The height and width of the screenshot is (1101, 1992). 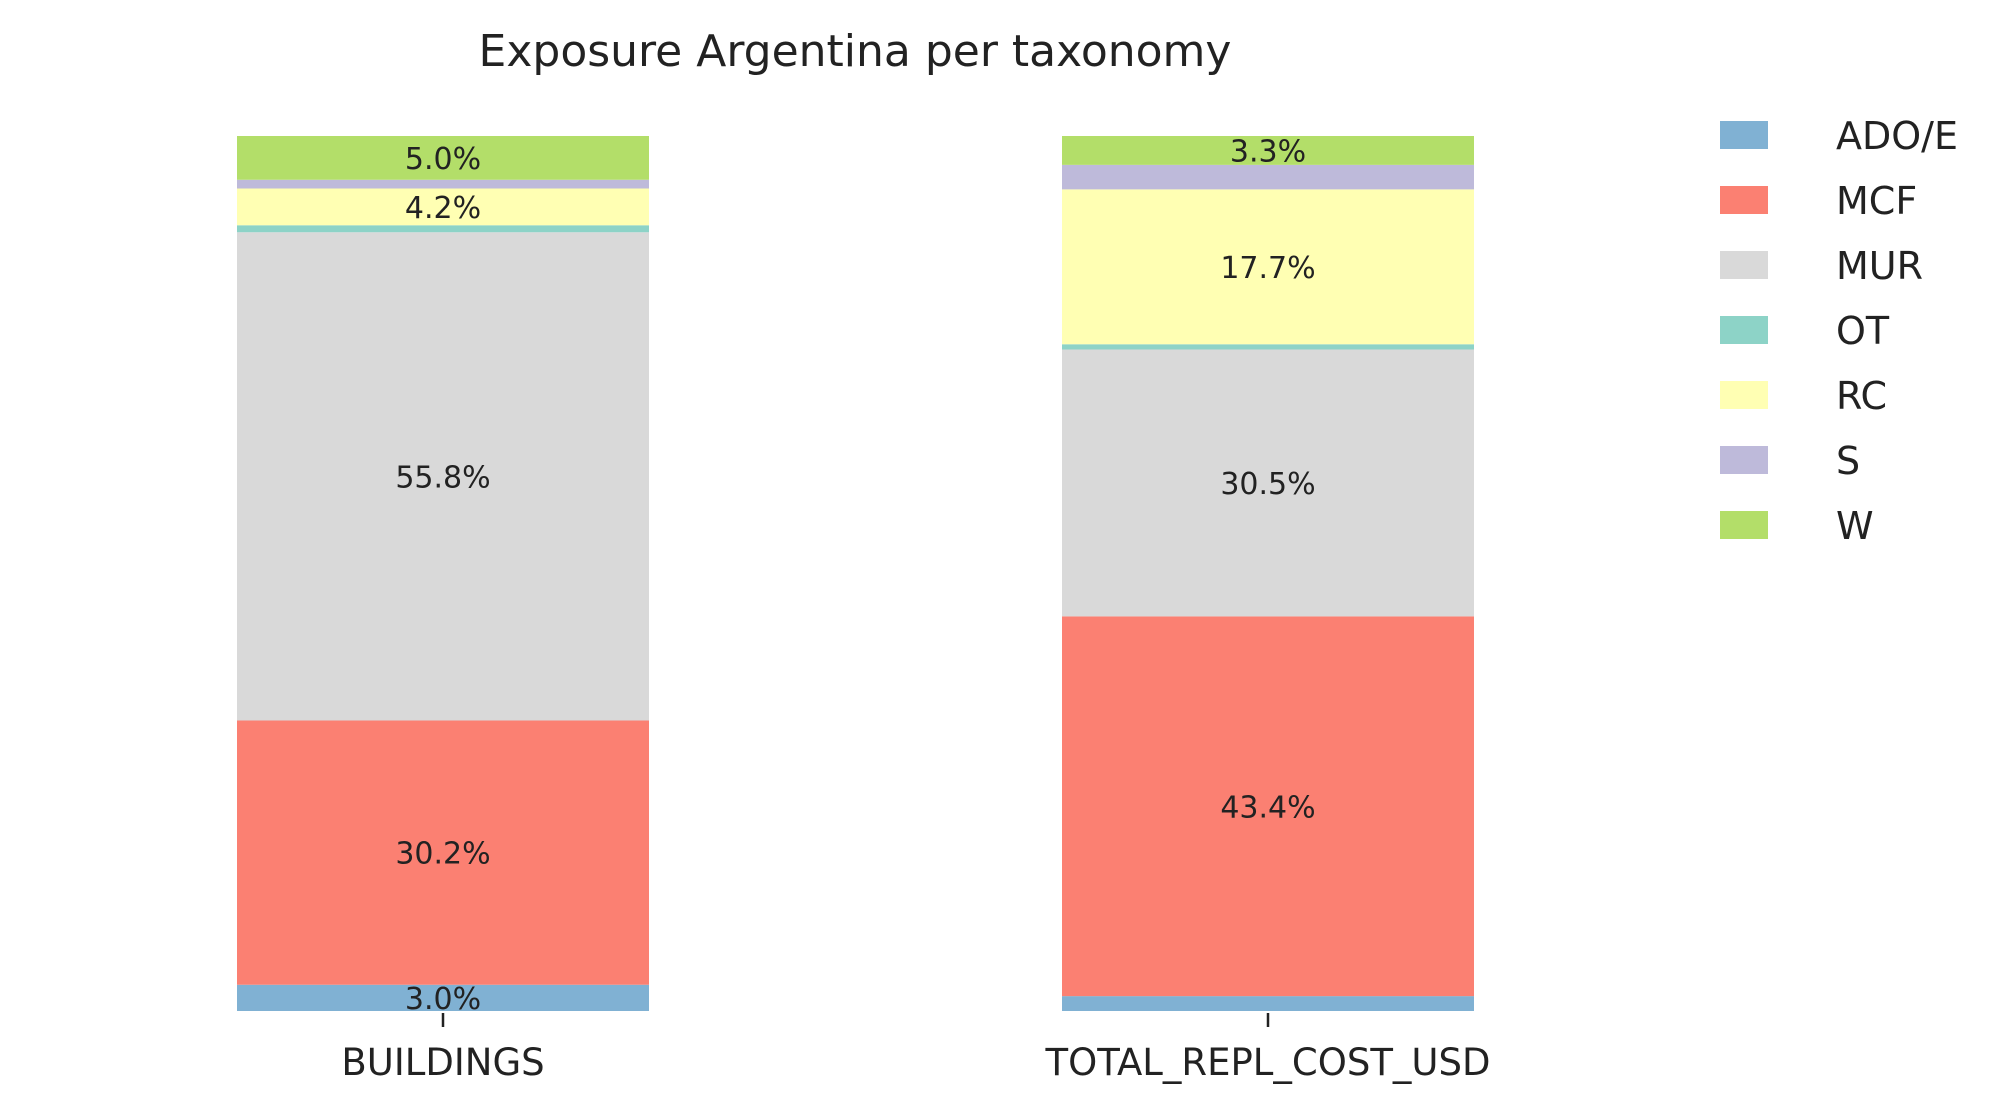 I want to click on data-label: 3.0%, so click(x=443, y=999).